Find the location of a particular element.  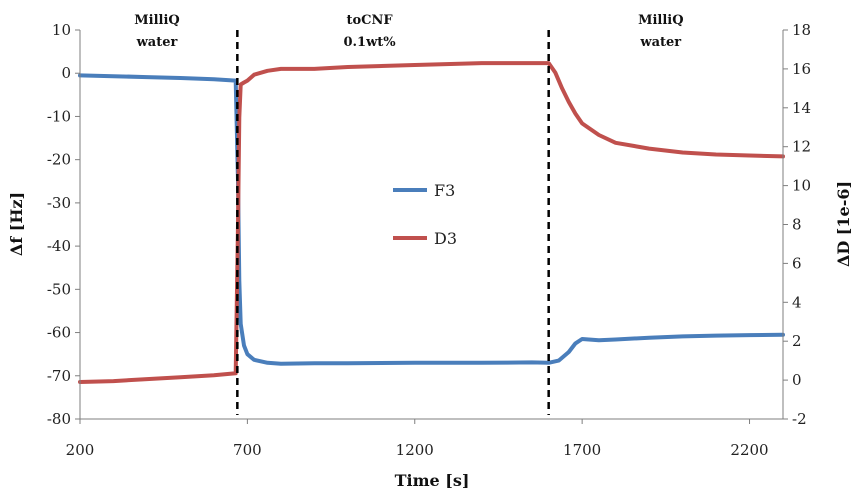

legend-label-f3: F3 is located at coordinates (444, 190).